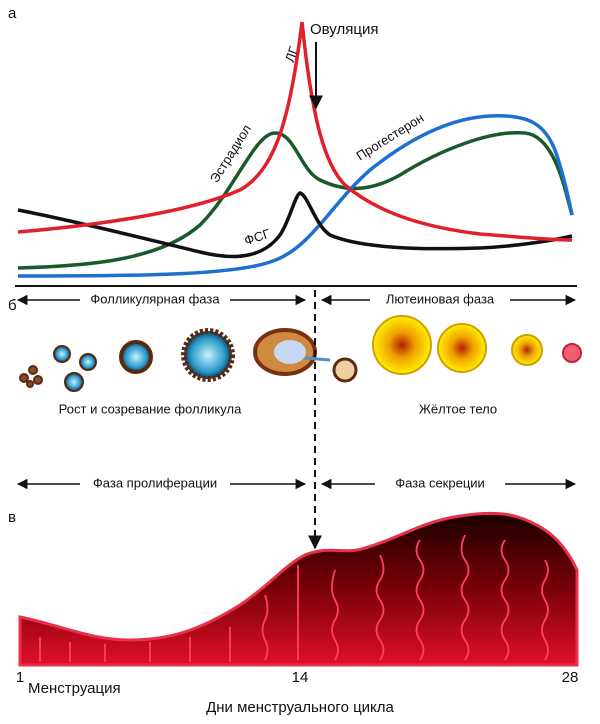 This screenshot has width=600, height=724. Describe the element at coordinates (458, 408) in the screenshot. I see `caption: Жёлтое тело` at that location.